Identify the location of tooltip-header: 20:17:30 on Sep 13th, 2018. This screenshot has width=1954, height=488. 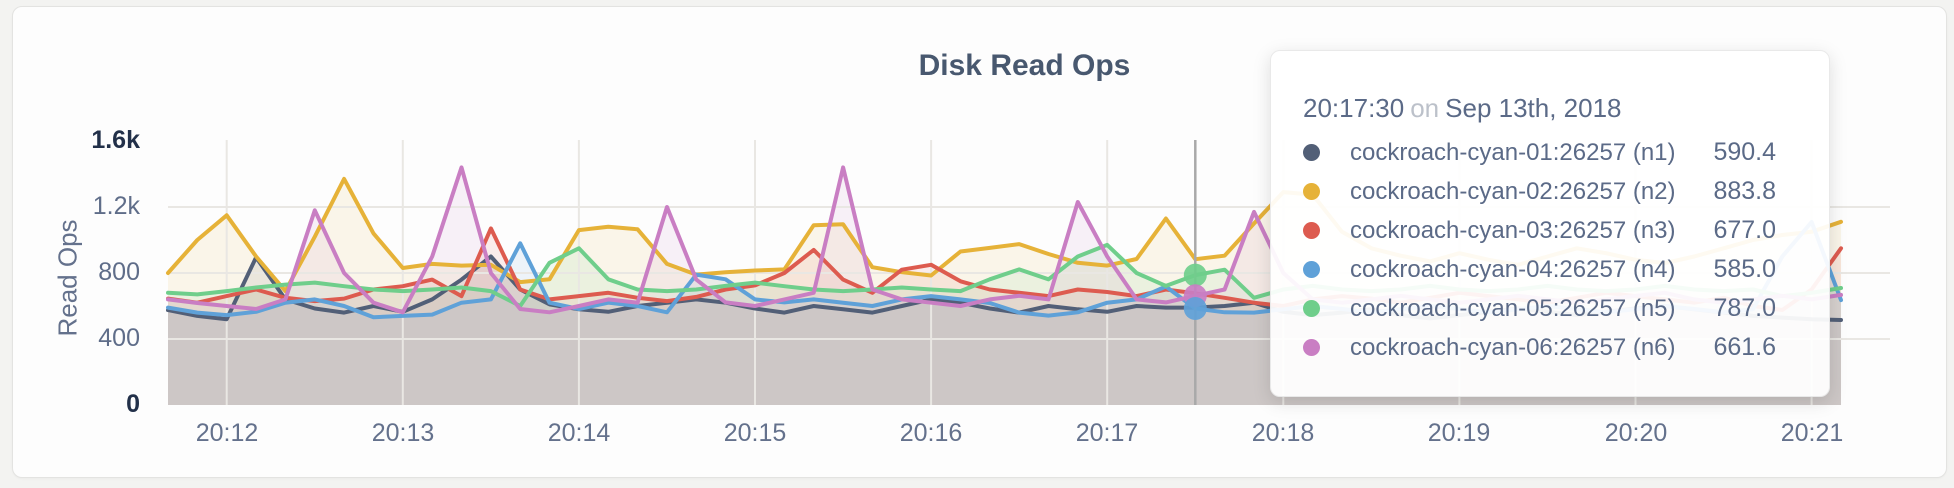
(1566, 108).